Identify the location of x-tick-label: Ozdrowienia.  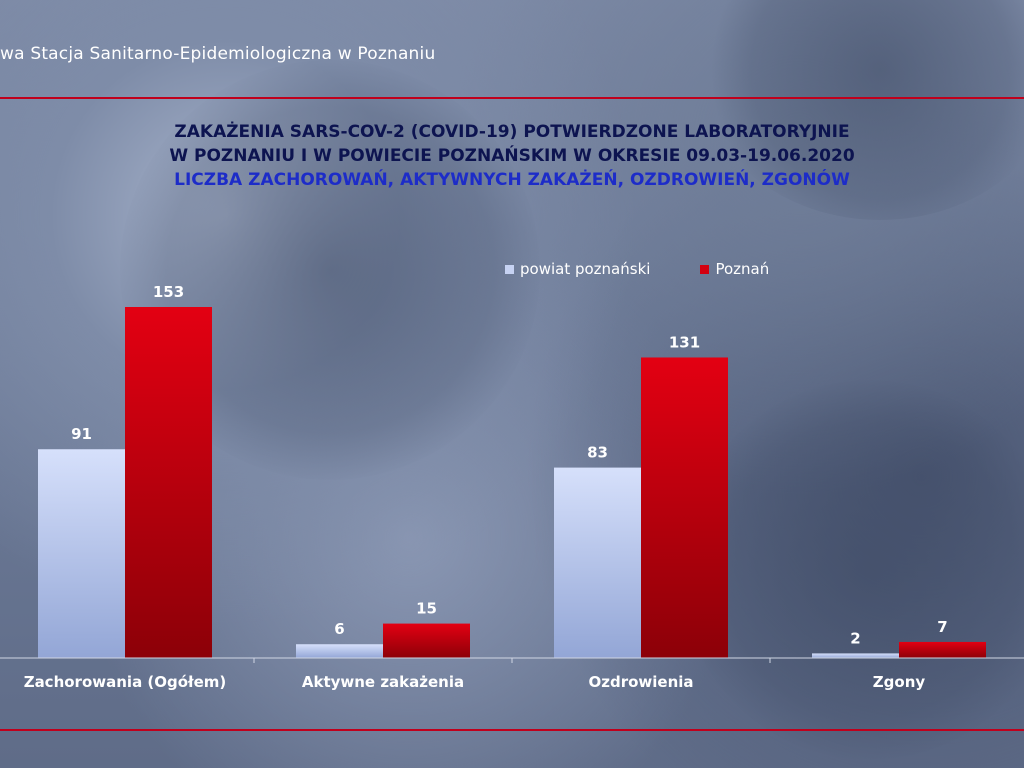
(640, 682).